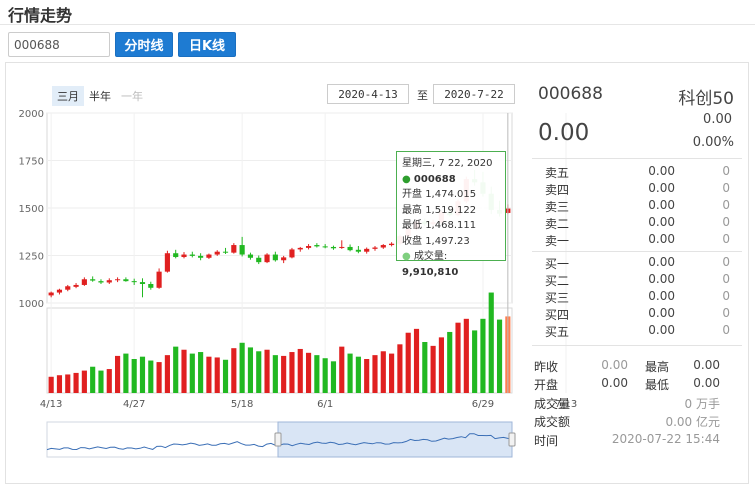  What do you see at coordinates (59, 44) in the screenshot?
I see `stock-code-input` at bounding box center [59, 44].